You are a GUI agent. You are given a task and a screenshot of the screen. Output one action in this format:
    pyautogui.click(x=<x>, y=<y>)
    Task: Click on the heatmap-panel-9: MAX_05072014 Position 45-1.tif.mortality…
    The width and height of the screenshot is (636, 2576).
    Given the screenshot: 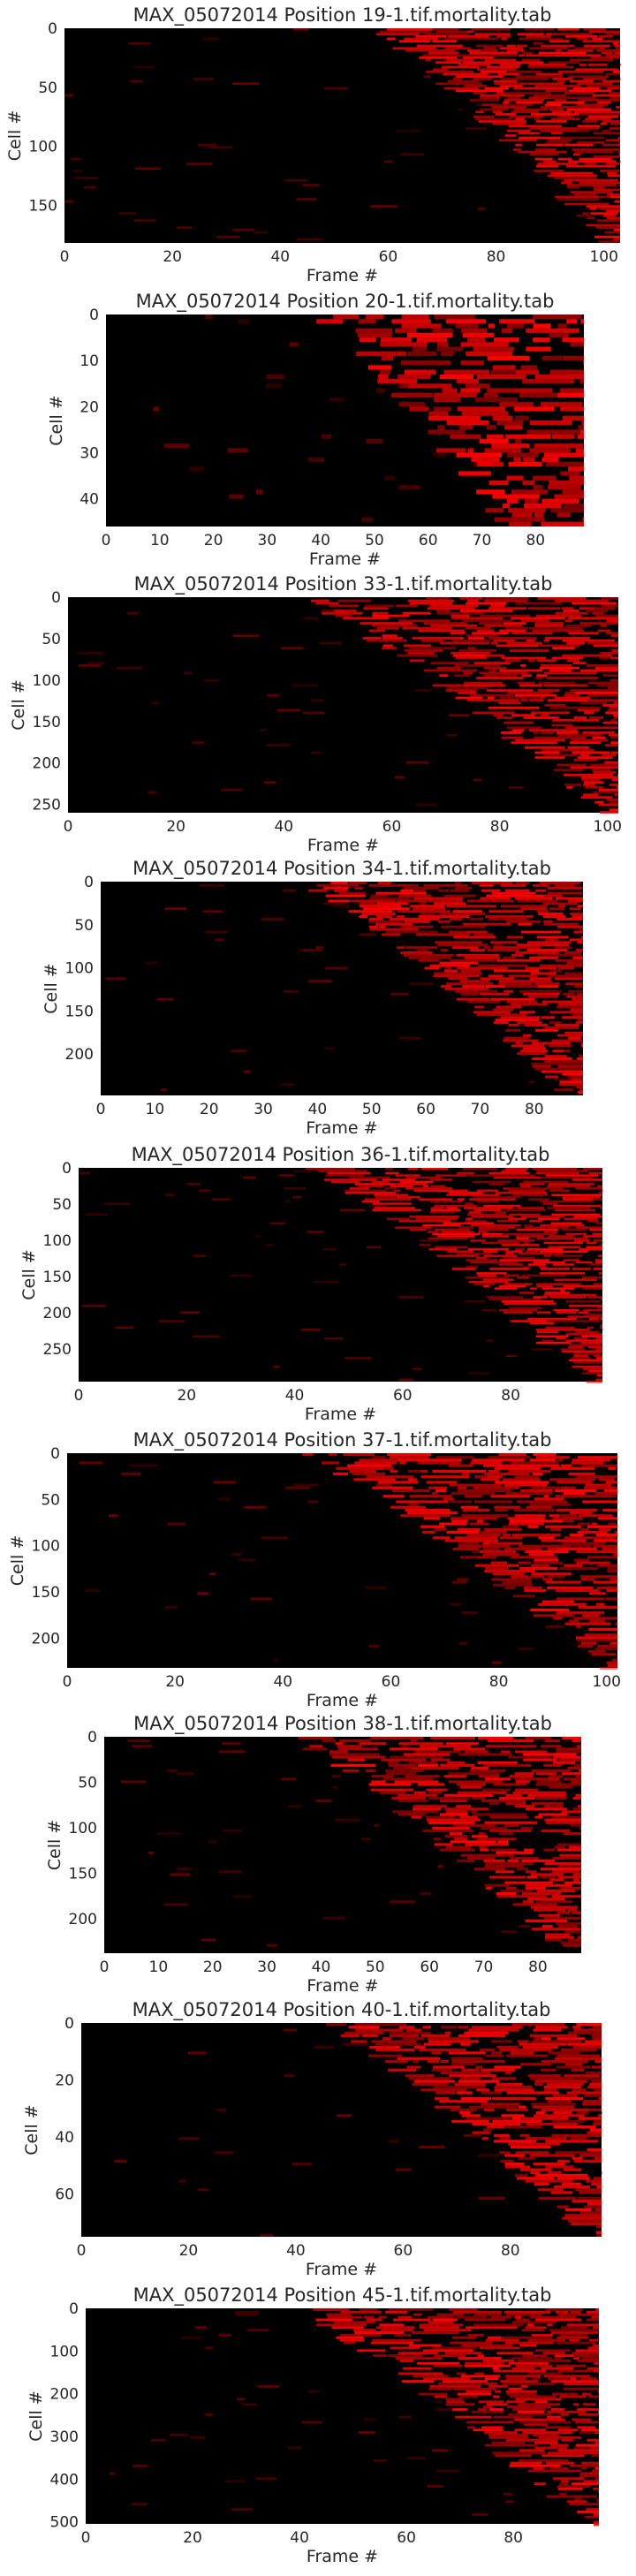 What is the action you would take?
    pyautogui.click(x=313, y=2425)
    